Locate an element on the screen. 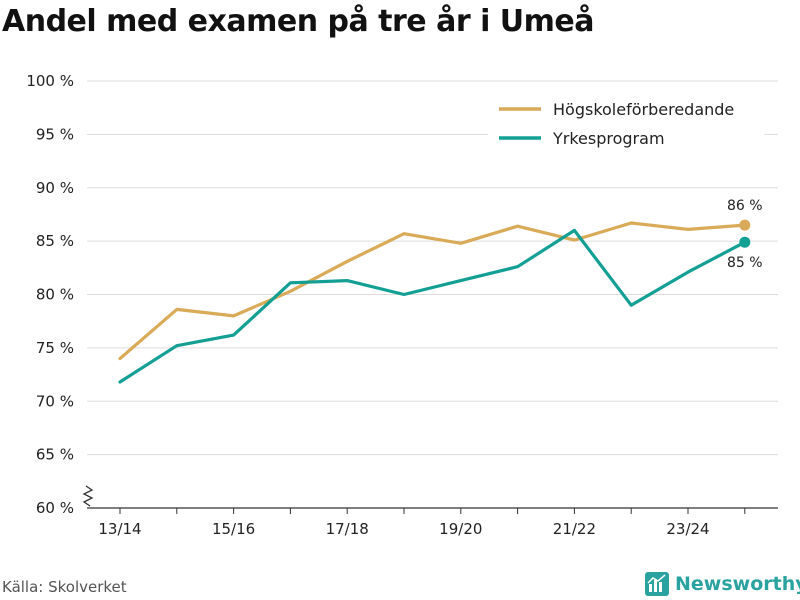 The width and height of the screenshot is (800, 600). x-tick-label: 21/22 is located at coordinates (574, 529).